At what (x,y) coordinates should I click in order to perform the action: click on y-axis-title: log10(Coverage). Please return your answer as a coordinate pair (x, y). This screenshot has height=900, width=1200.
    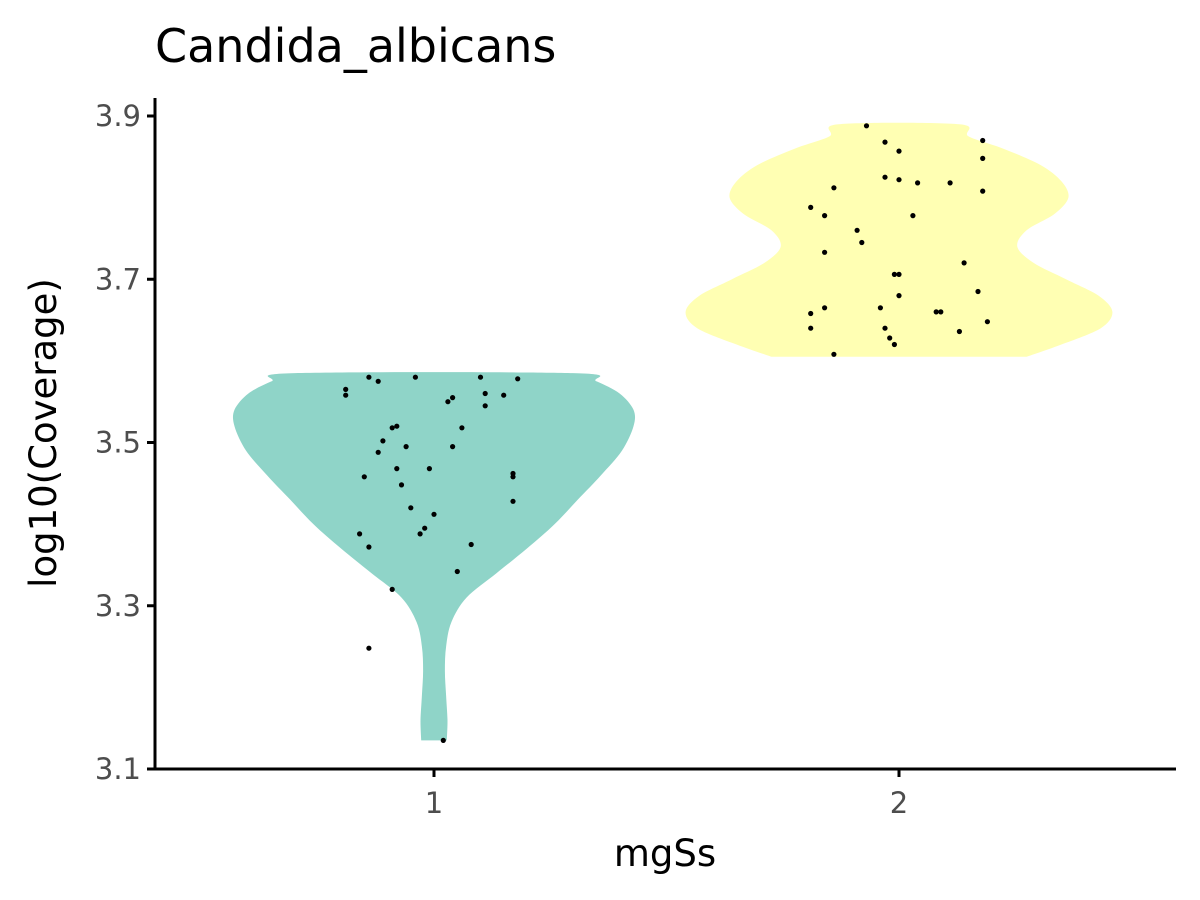
    Looking at the image, I should click on (43, 433).